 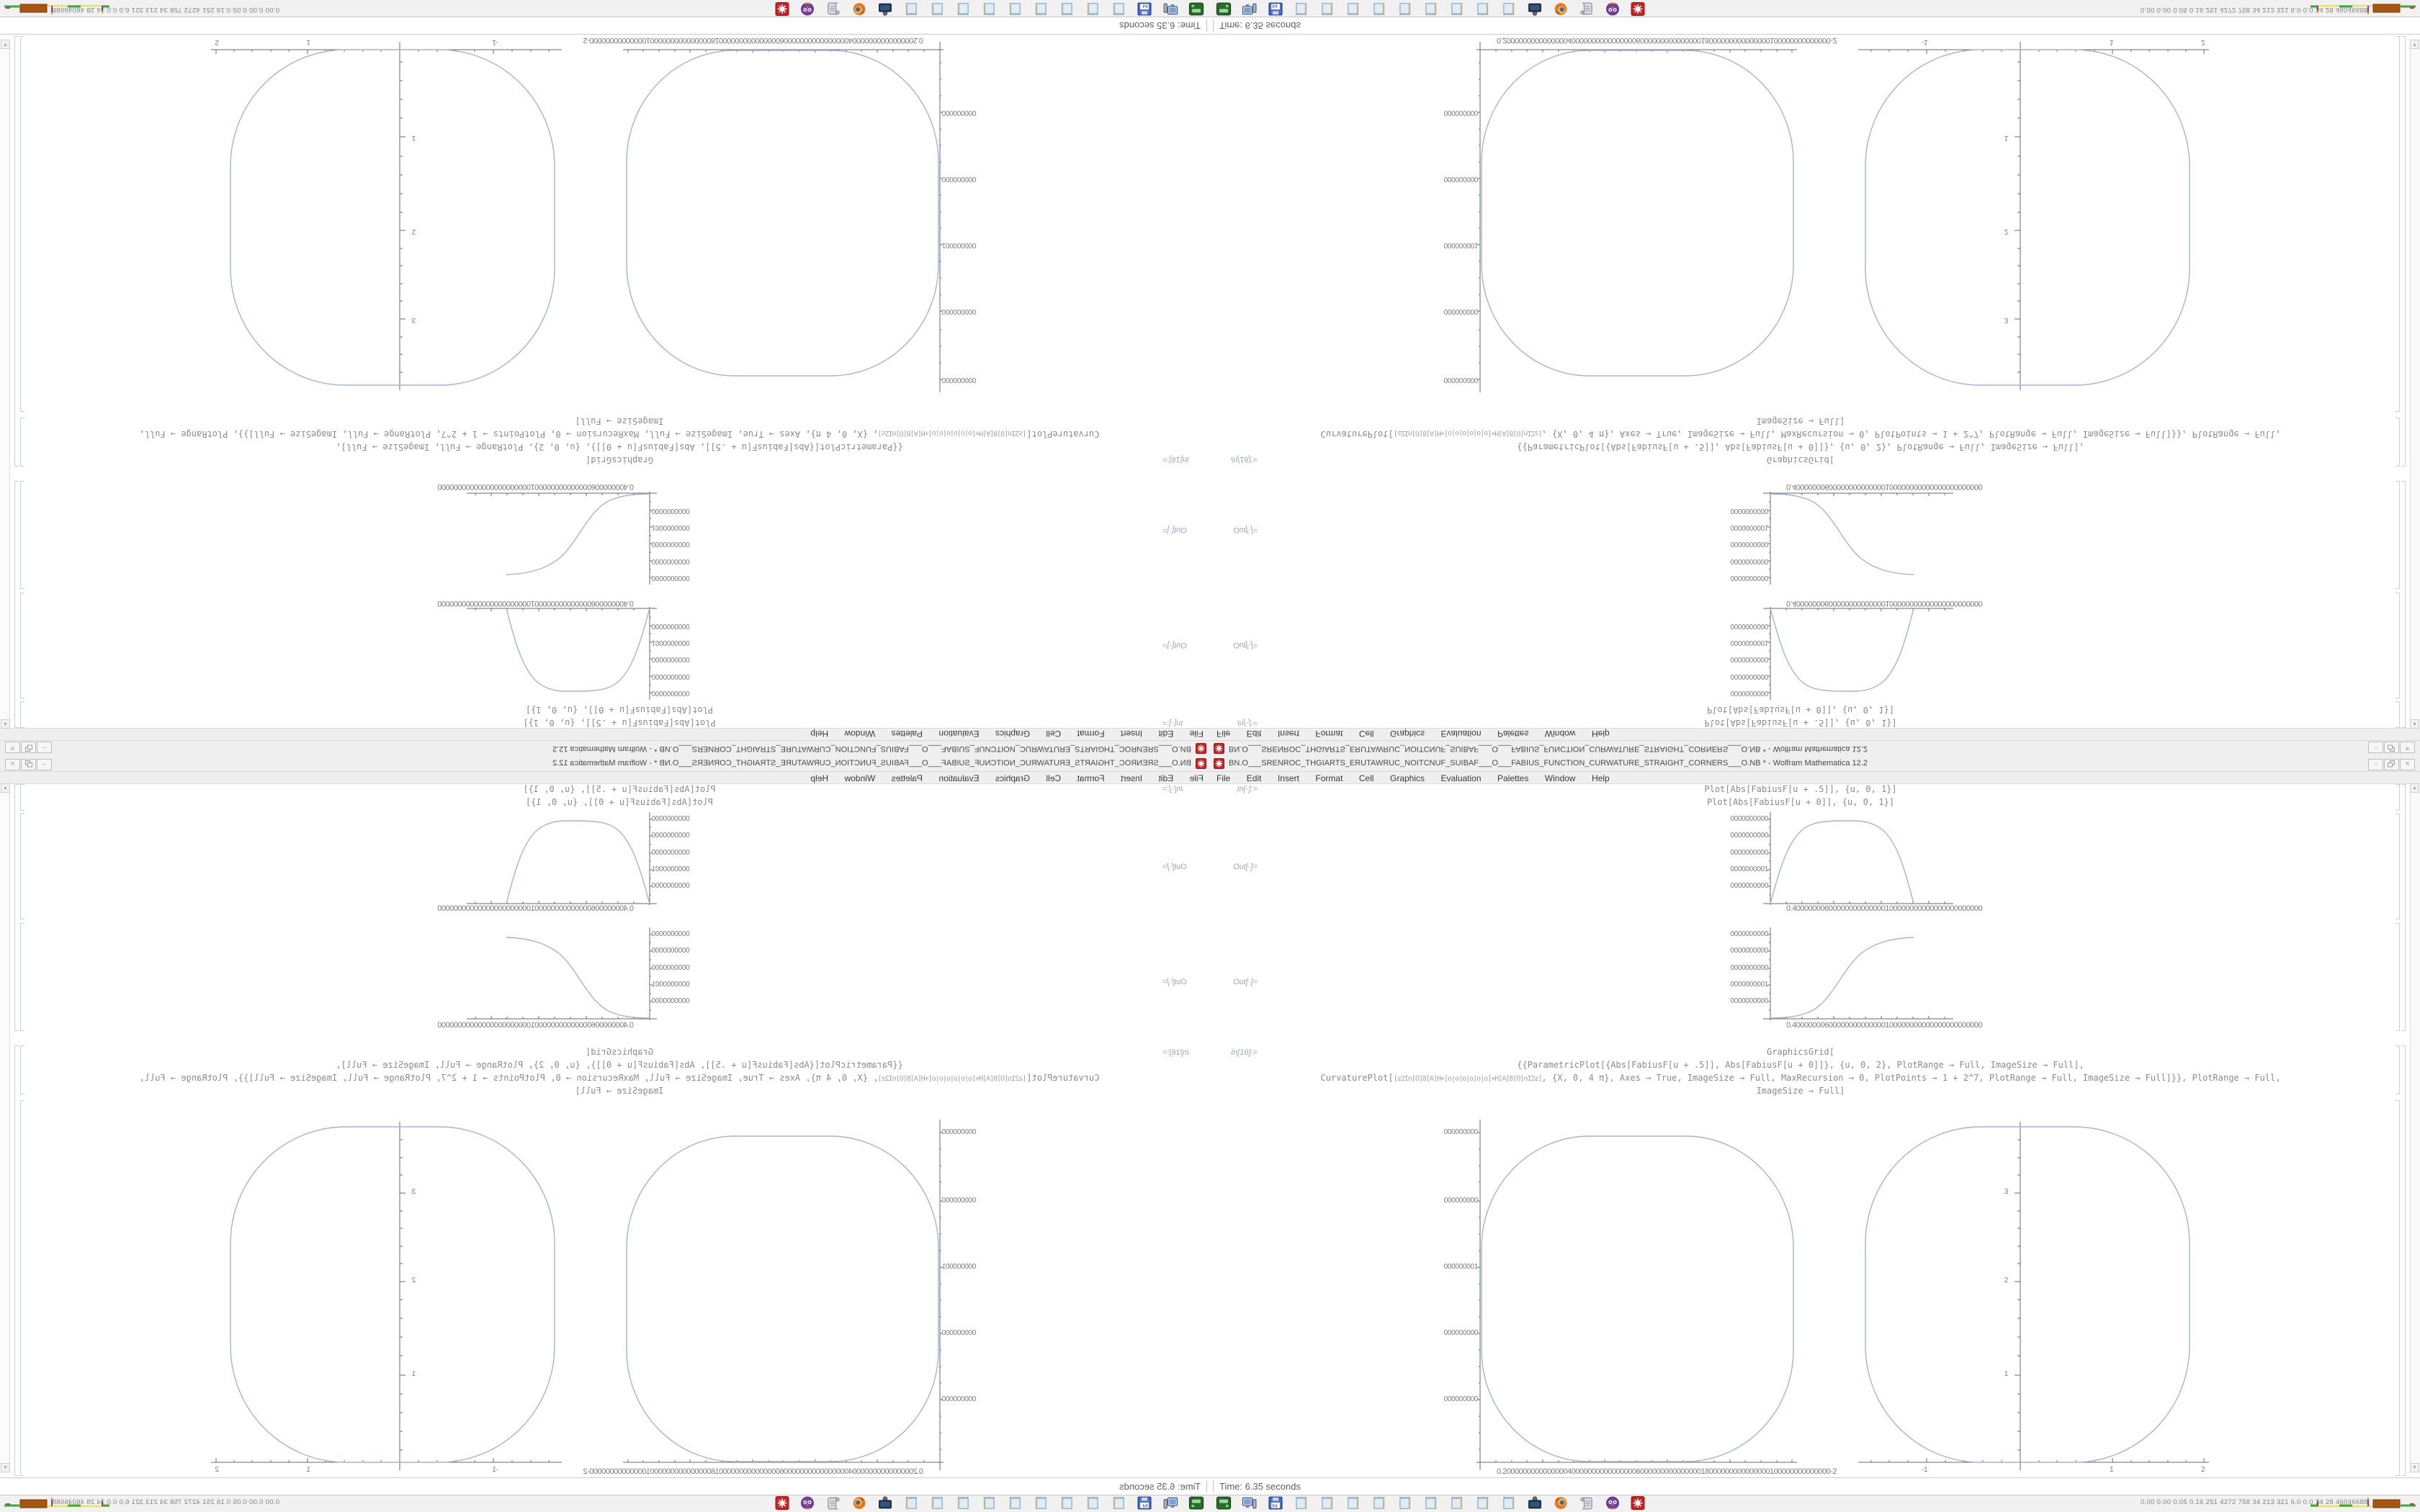 I want to click on menu-file: File, so click(x=1223, y=734).